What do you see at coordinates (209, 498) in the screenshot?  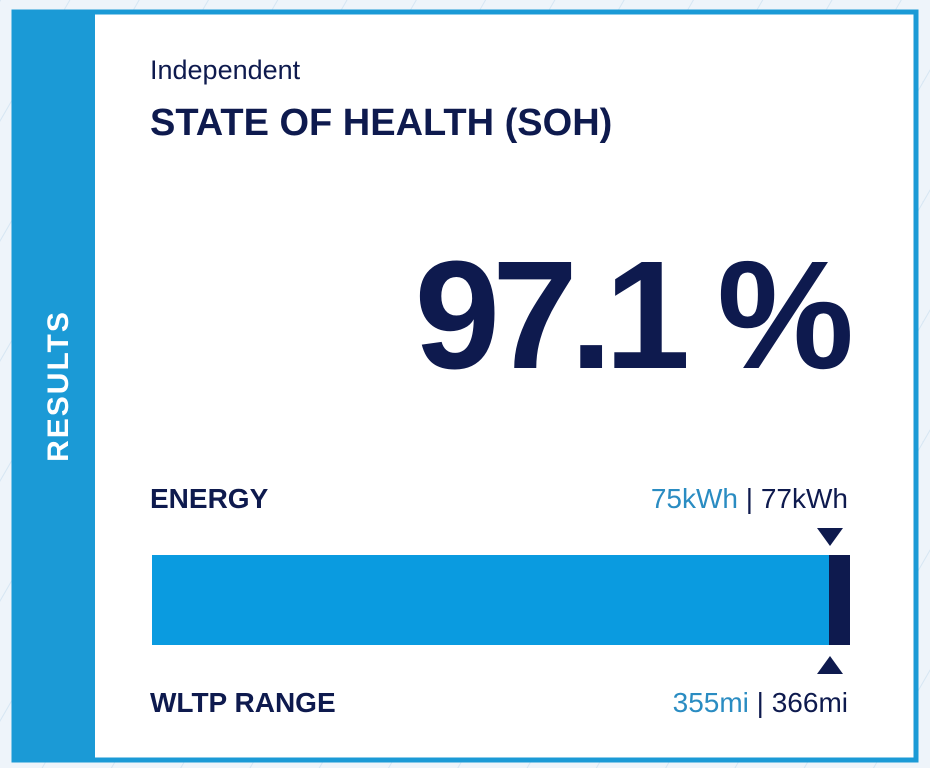 I see `energy-label: ENERGY` at bounding box center [209, 498].